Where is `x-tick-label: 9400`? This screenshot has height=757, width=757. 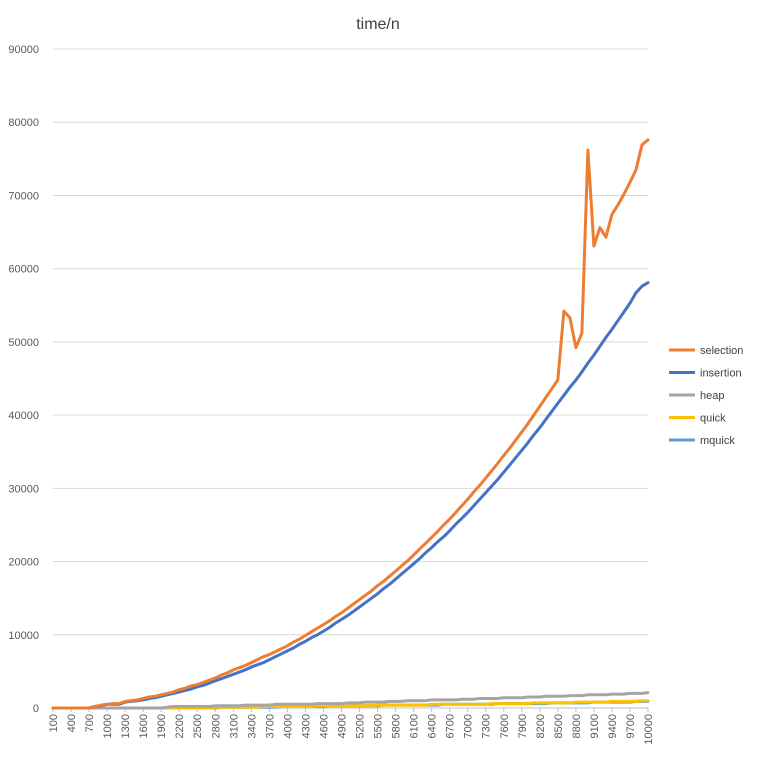
x-tick-label: 9400 is located at coordinates (613, 726).